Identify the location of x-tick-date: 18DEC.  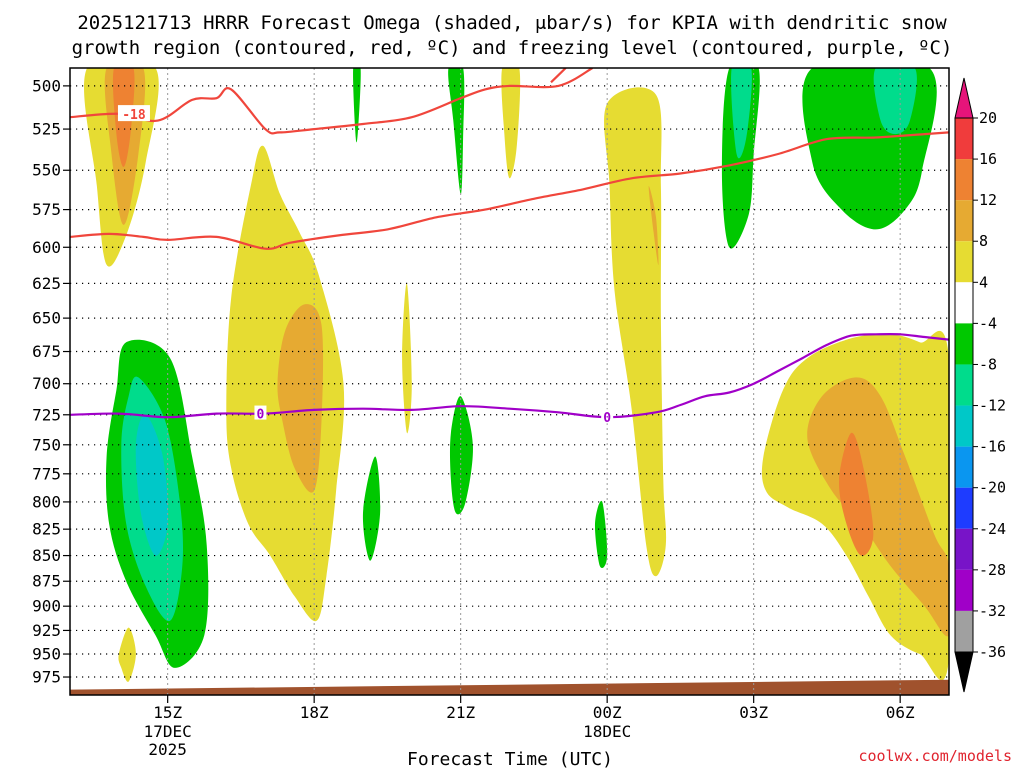
(607, 731).